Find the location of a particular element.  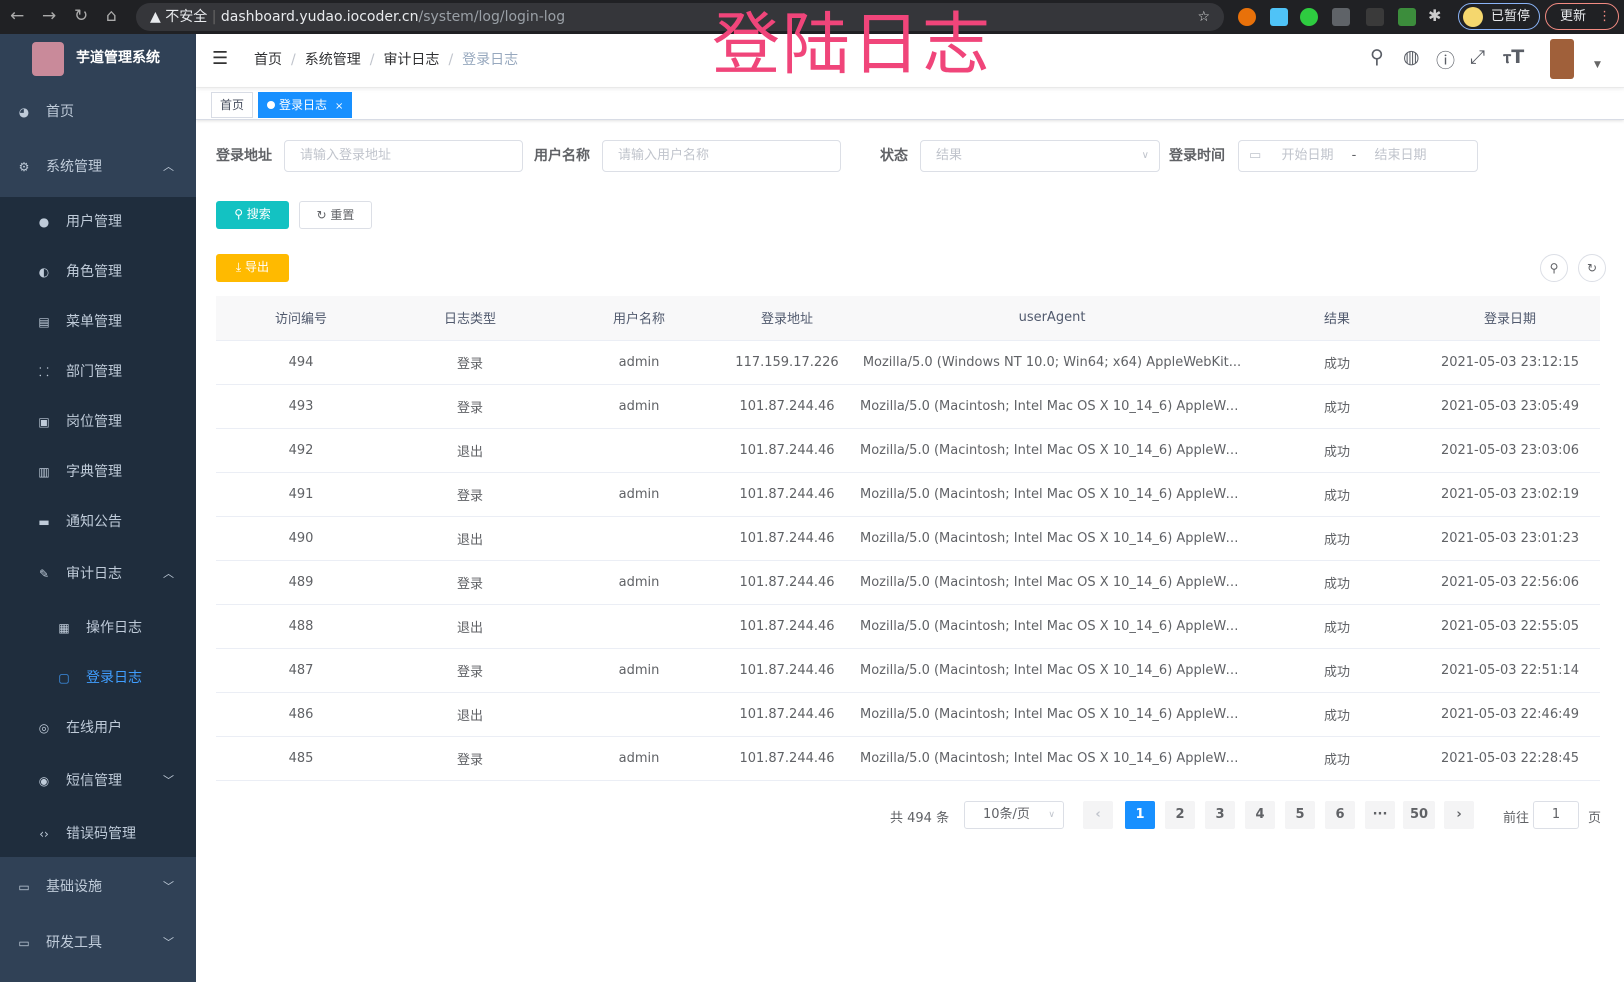

sidebar-item-10: ✎ 审计日志 ︿ is located at coordinates (98, 574).